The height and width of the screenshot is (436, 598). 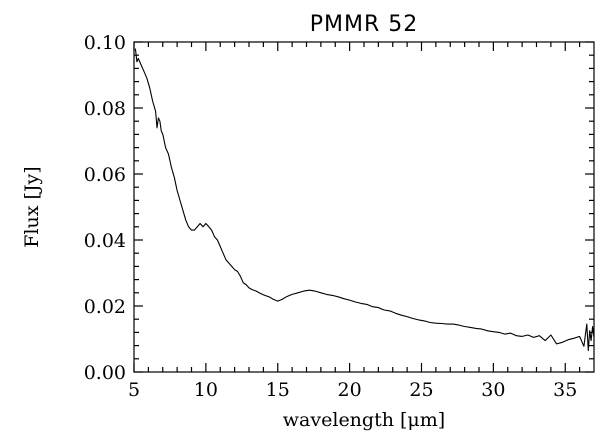 I want to click on x-tick-label: 35, so click(x=565, y=390).